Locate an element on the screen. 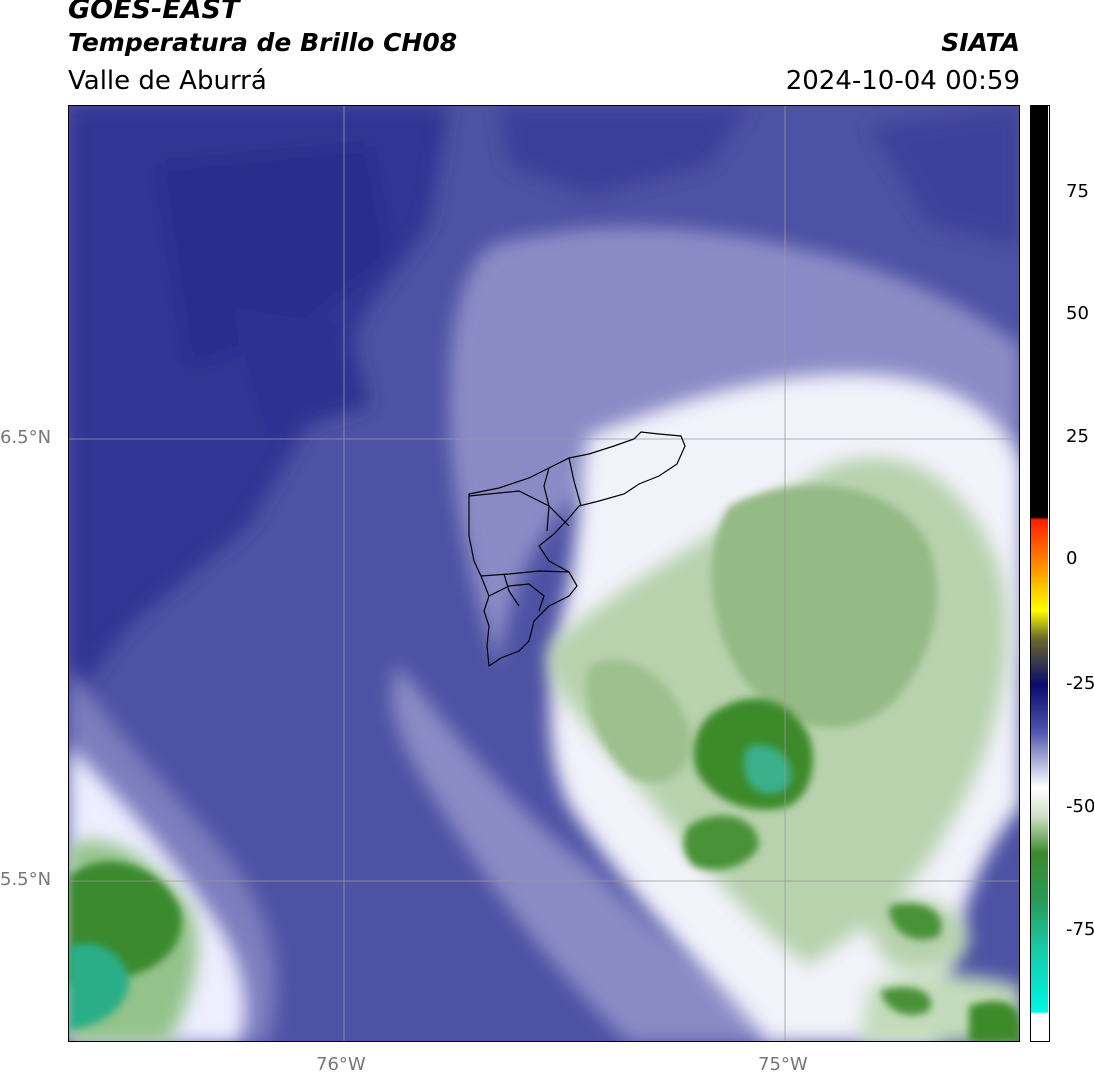  colorbar-gradient is located at coordinates (1039, 573).